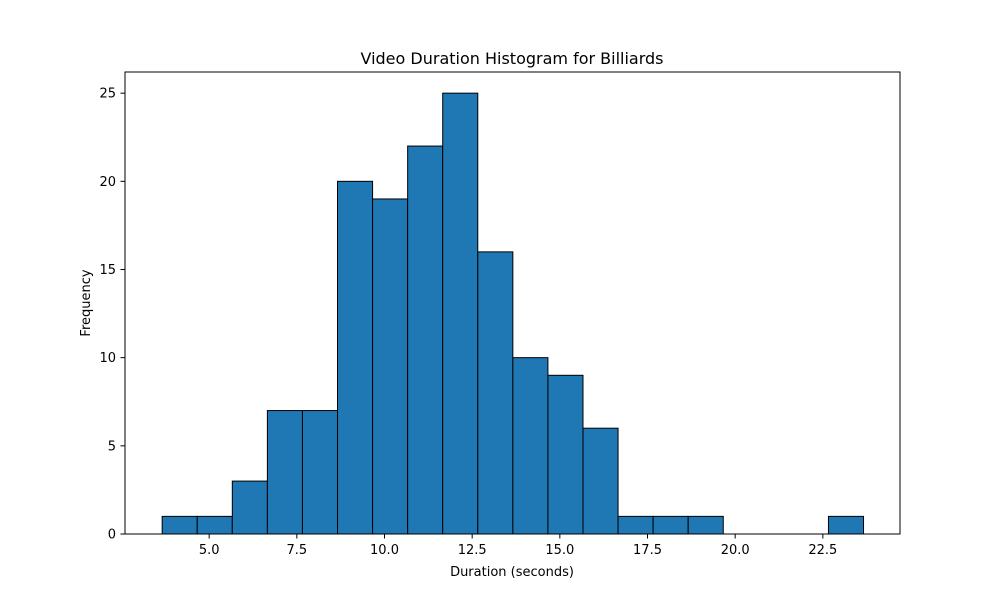  I want to click on y-tick-label: 20, so click(107, 182).